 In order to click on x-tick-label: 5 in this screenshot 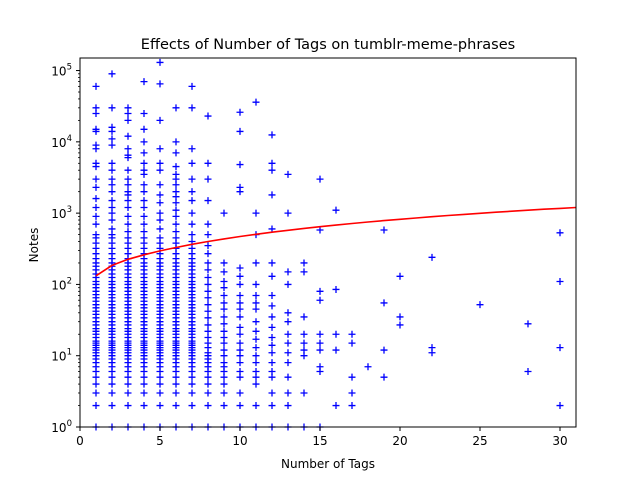, I will do `click(160, 441)`.